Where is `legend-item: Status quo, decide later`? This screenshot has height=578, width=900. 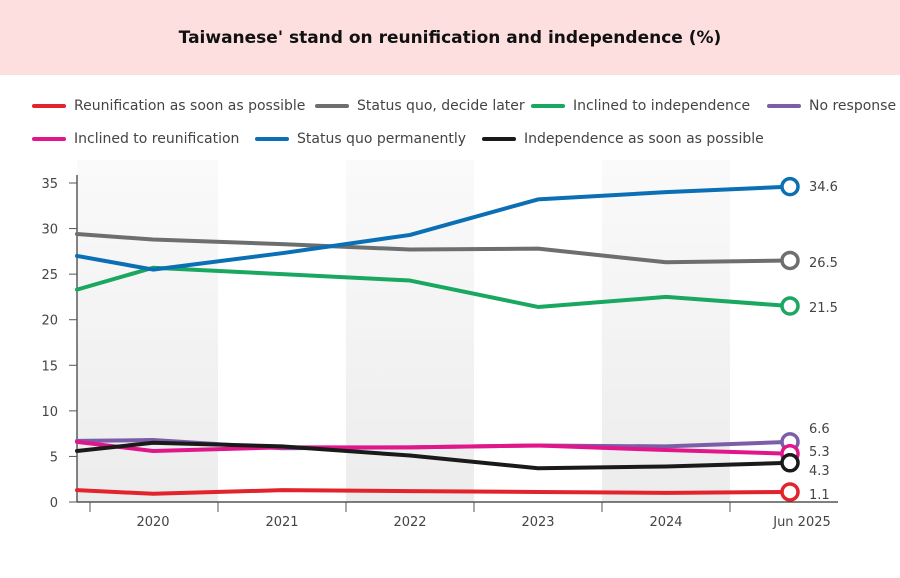 legend-item: Status quo, decide later is located at coordinates (420, 106).